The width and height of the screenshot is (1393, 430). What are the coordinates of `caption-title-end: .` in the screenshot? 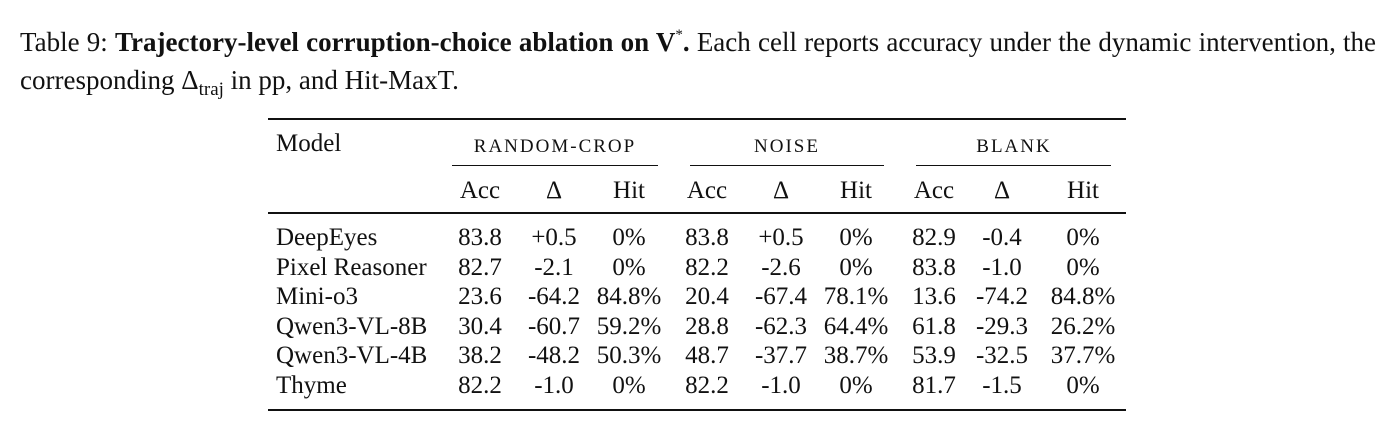 It's located at (686, 42).